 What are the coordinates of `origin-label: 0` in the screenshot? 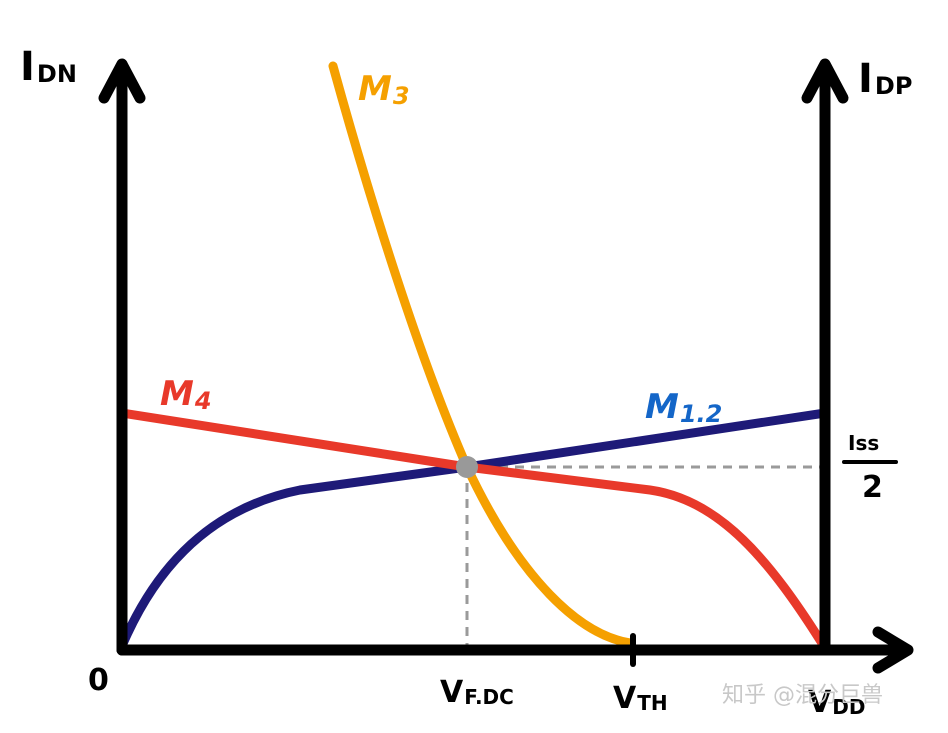 It's located at (98, 680).